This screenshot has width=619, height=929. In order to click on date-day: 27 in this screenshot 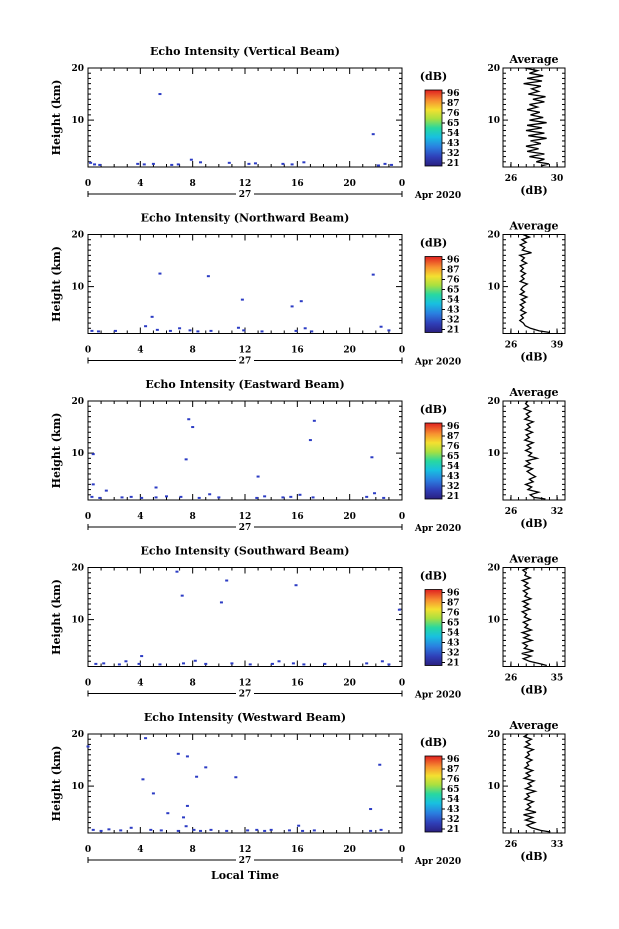, I will do `click(245, 528)`.